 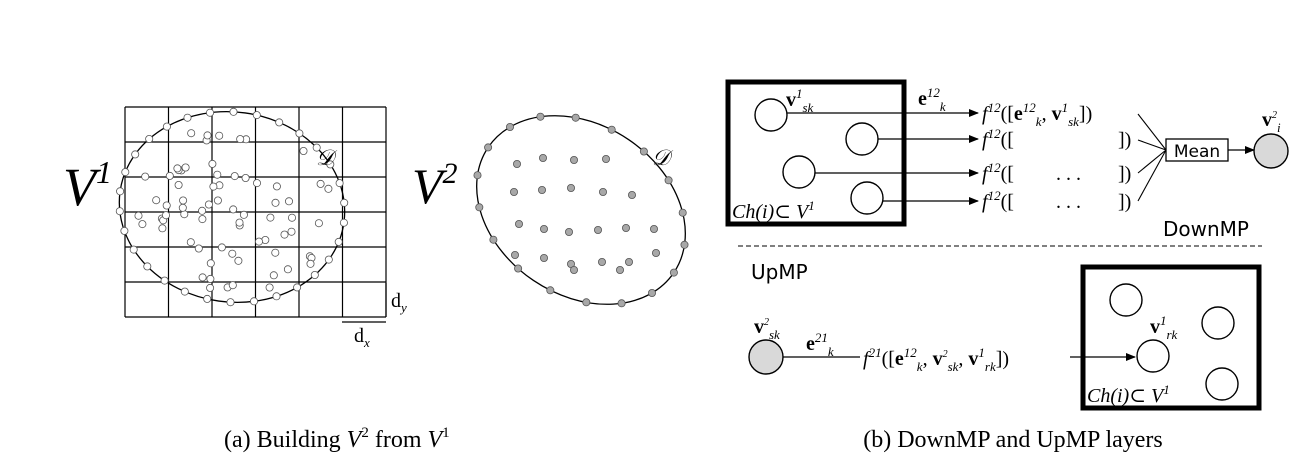 What do you see at coordinates (232, 207) in the screenshot?
I see `v1-points` at bounding box center [232, 207].